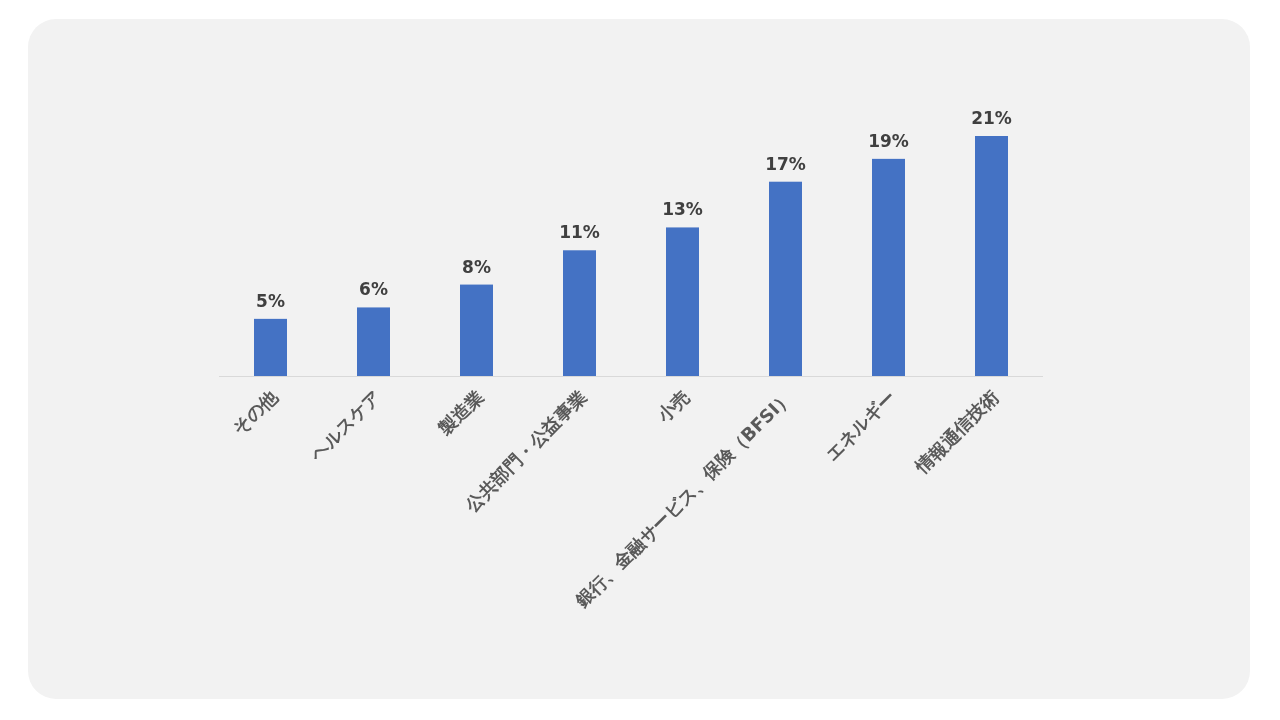  What do you see at coordinates (255, 412) in the screenshot?
I see `x-tick-label: その他` at bounding box center [255, 412].